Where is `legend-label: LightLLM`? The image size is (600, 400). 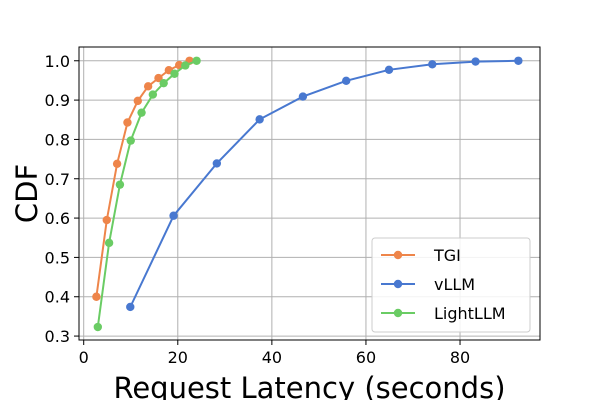 legend-label: LightLLM is located at coordinates (470, 313).